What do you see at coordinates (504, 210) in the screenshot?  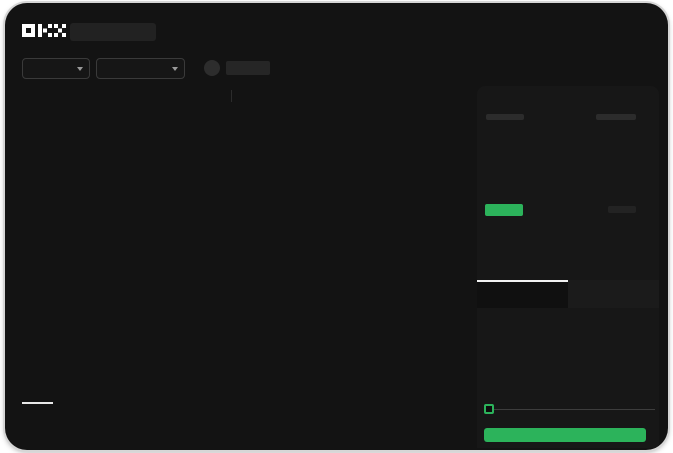 I see `last-price-bar` at bounding box center [504, 210].